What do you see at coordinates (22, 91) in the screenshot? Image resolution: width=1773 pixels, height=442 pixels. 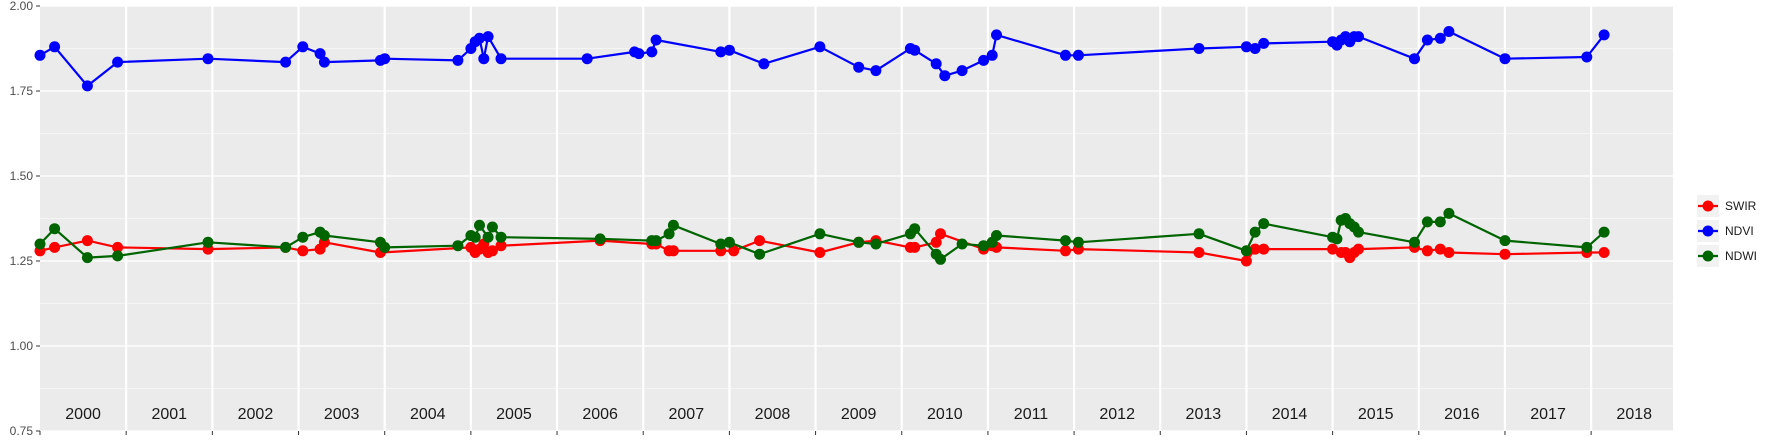 I see `y-tick-label: 1.75` at bounding box center [22, 91].